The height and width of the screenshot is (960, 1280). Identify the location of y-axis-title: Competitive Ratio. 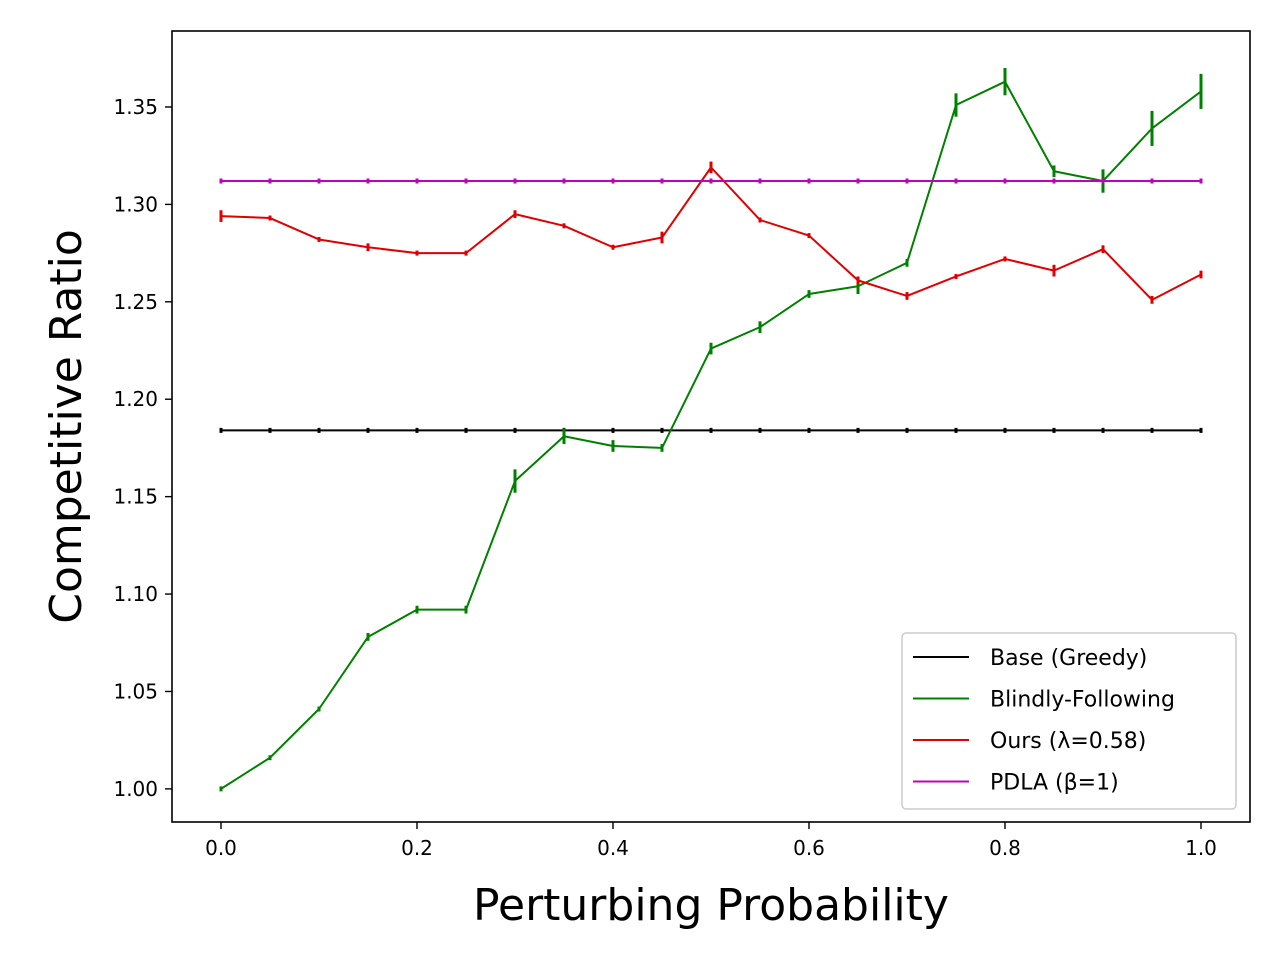
(66, 426).